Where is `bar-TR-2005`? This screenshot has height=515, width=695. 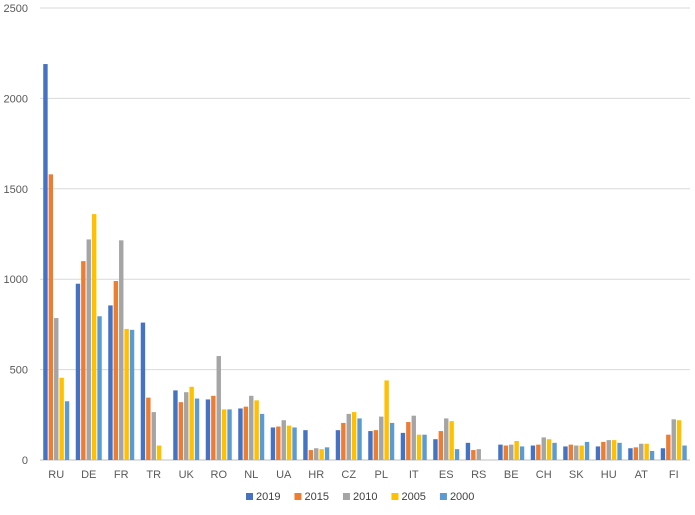
bar-TR-2005 is located at coordinates (159, 452).